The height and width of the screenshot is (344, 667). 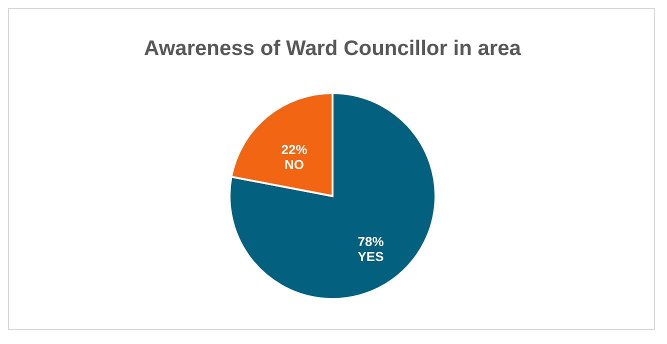 I want to click on slice-label: YES, so click(x=371, y=256).